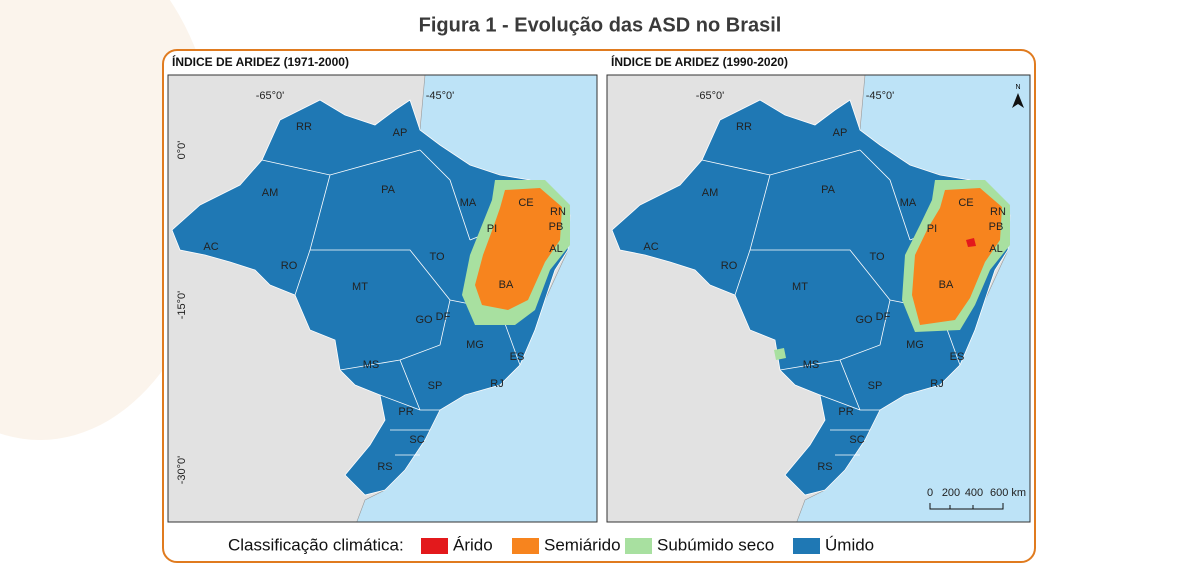 The width and height of the screenshot is (1200, 586). What do you see at coordinates (930, 493) in the screenshot?
I see `scale-label: 0` at bounding box center [930, 493].